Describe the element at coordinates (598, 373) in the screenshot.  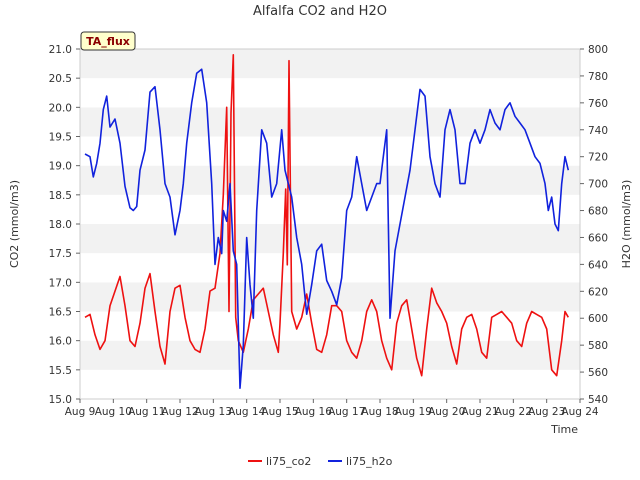
I see `y-right-tick-label: 560` at that location.